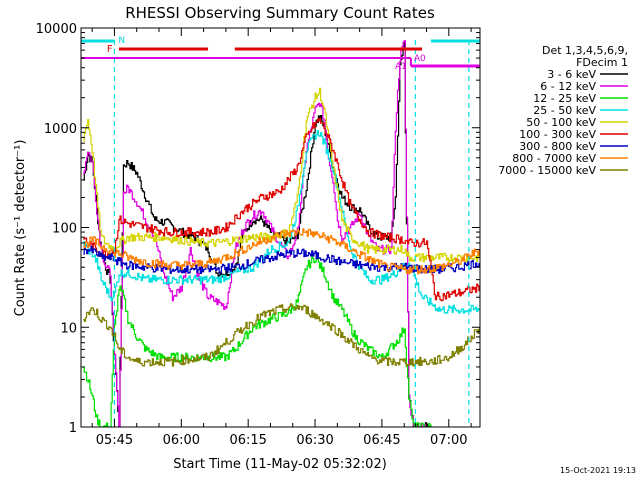 The height and width of the screenshot is (480, 640). Describe the element at coordinates (64, 229) in the screenshot. I see `y-tick-label: 100` at that location.